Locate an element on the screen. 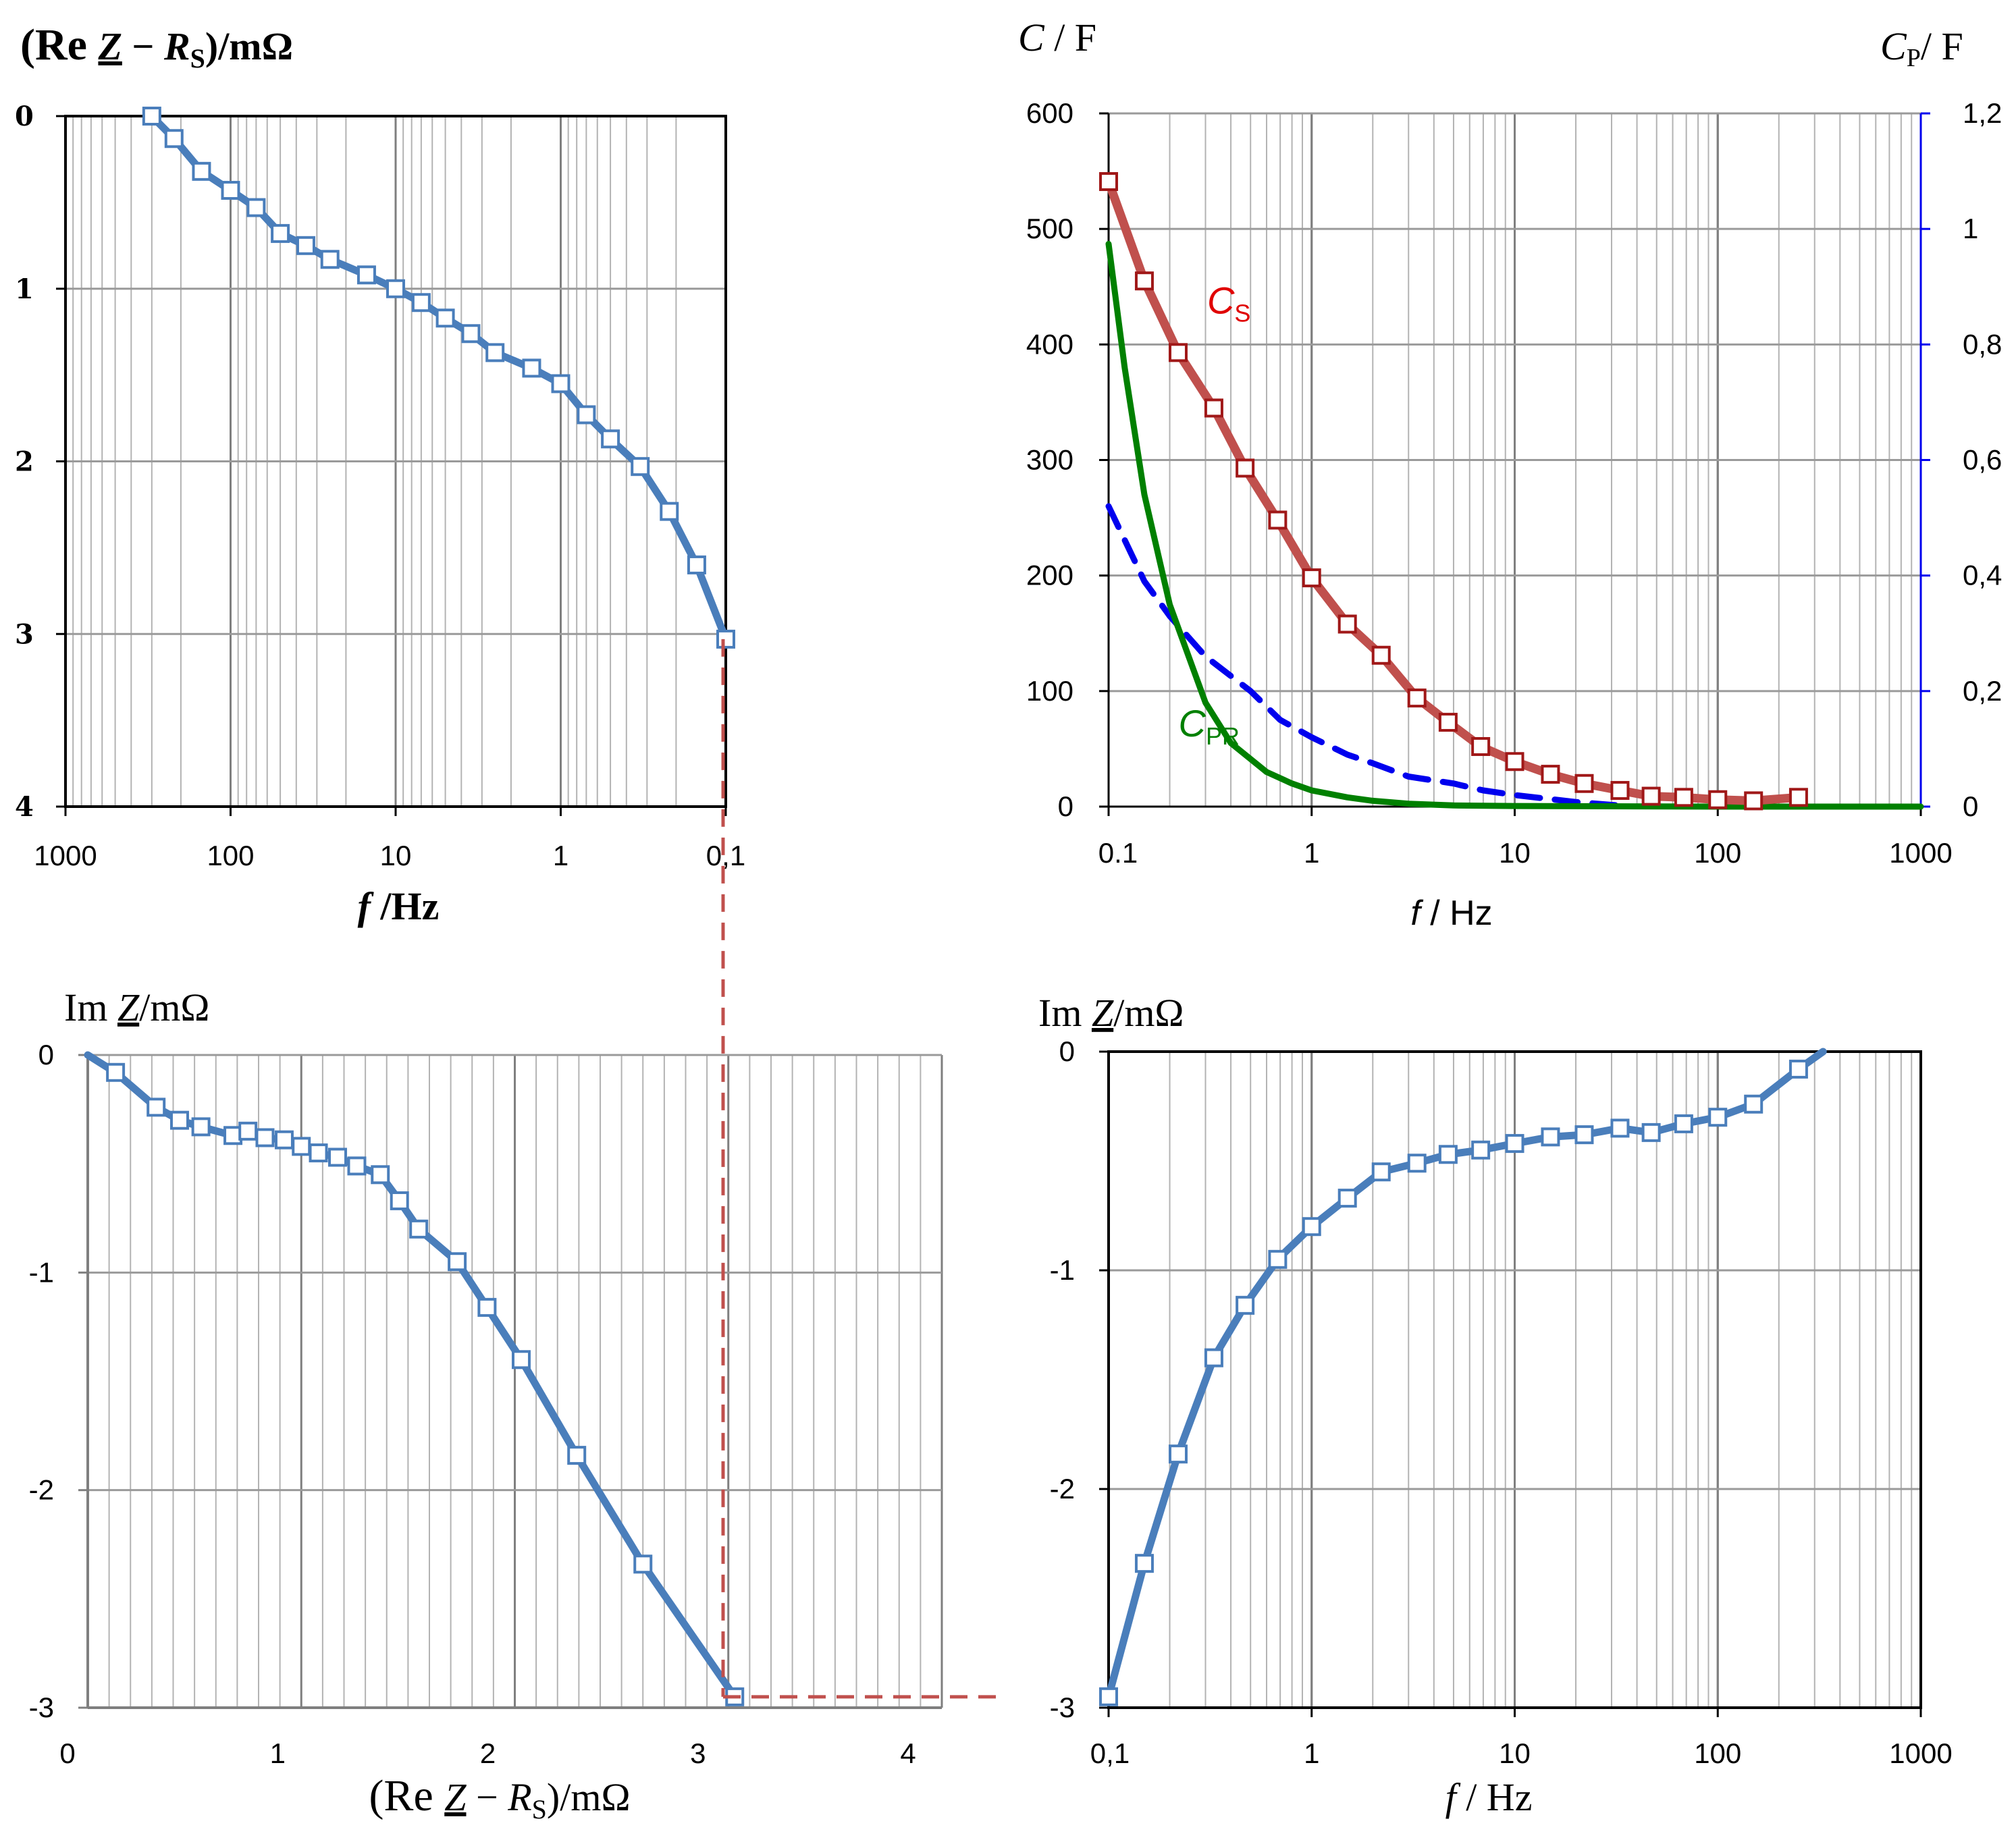 The image size is (2016, 1840). x-axis-label: f /Hz is located at coordinates (399, 906).